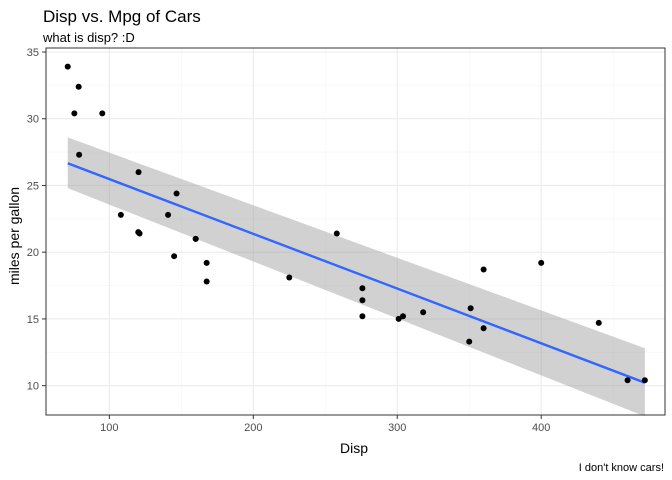 The width and height of the screenshot is (672, 480). I want to click on y-tick-label: 25, so click(33, 186).